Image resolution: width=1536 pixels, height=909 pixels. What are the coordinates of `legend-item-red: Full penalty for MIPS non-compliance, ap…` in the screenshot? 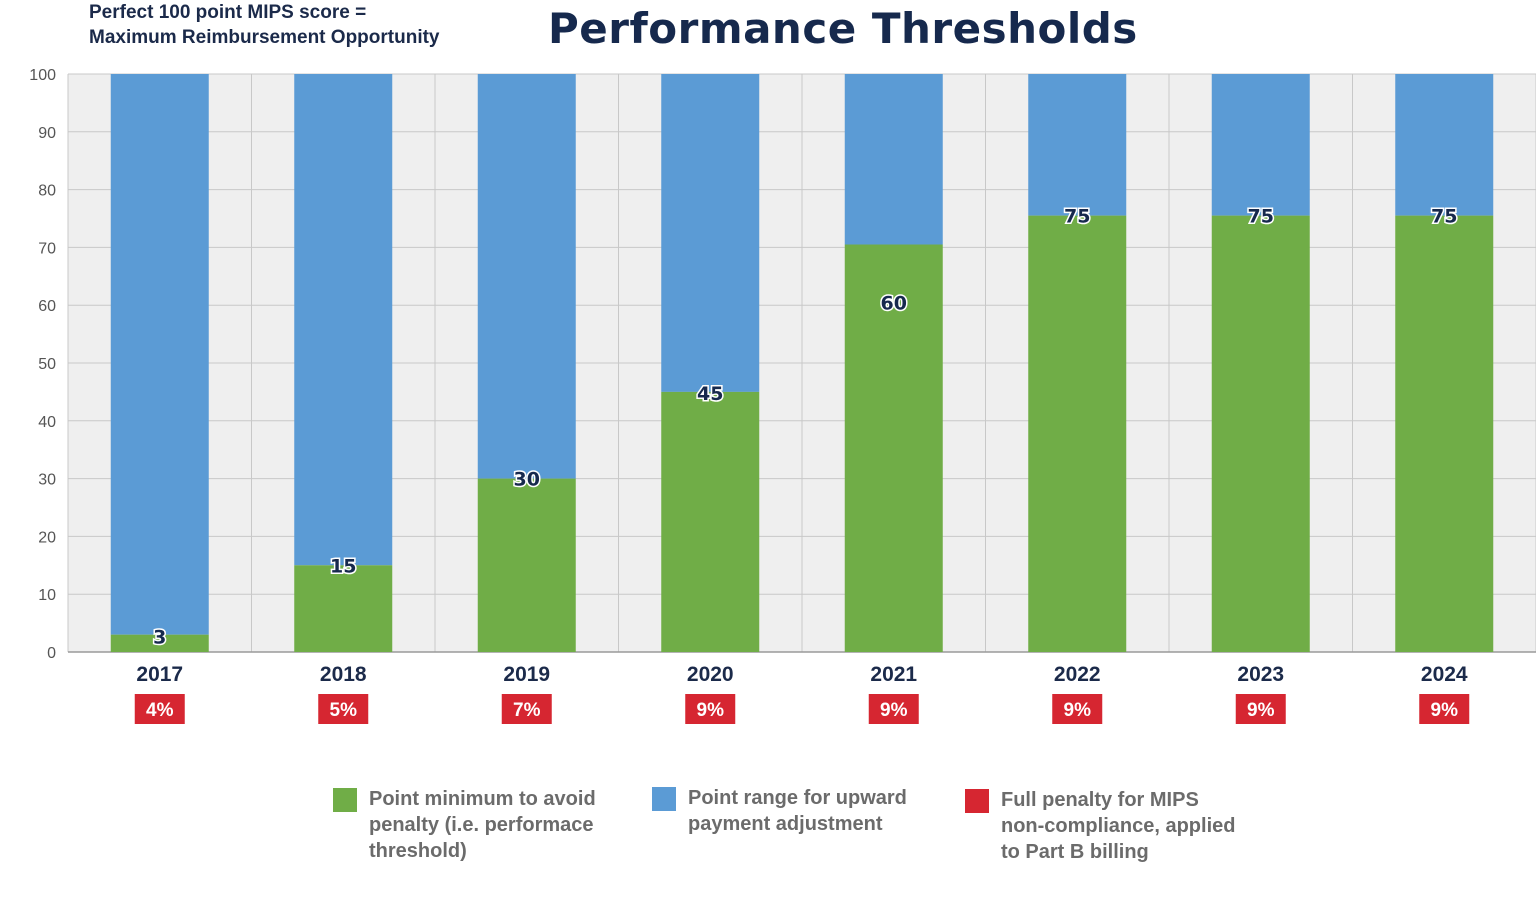 It's located at (1100, 826).